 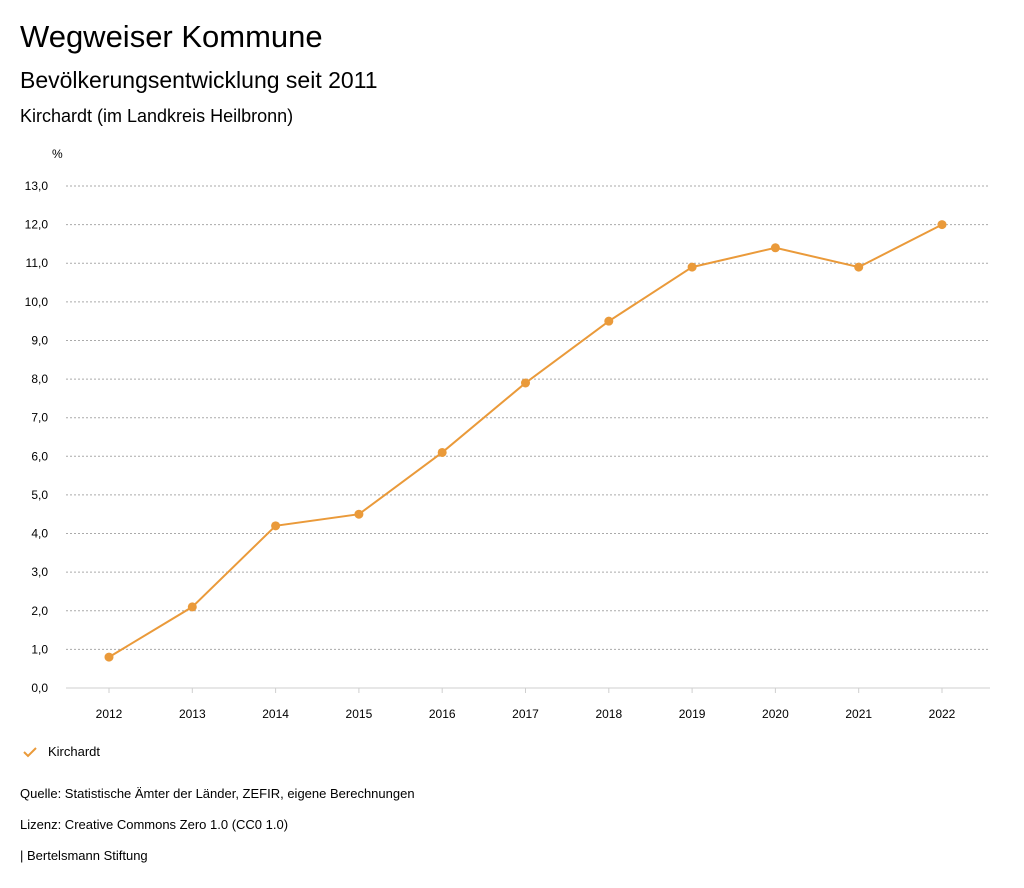 I want to click on x-tick-label: 2016, so click(x=442, y=714).